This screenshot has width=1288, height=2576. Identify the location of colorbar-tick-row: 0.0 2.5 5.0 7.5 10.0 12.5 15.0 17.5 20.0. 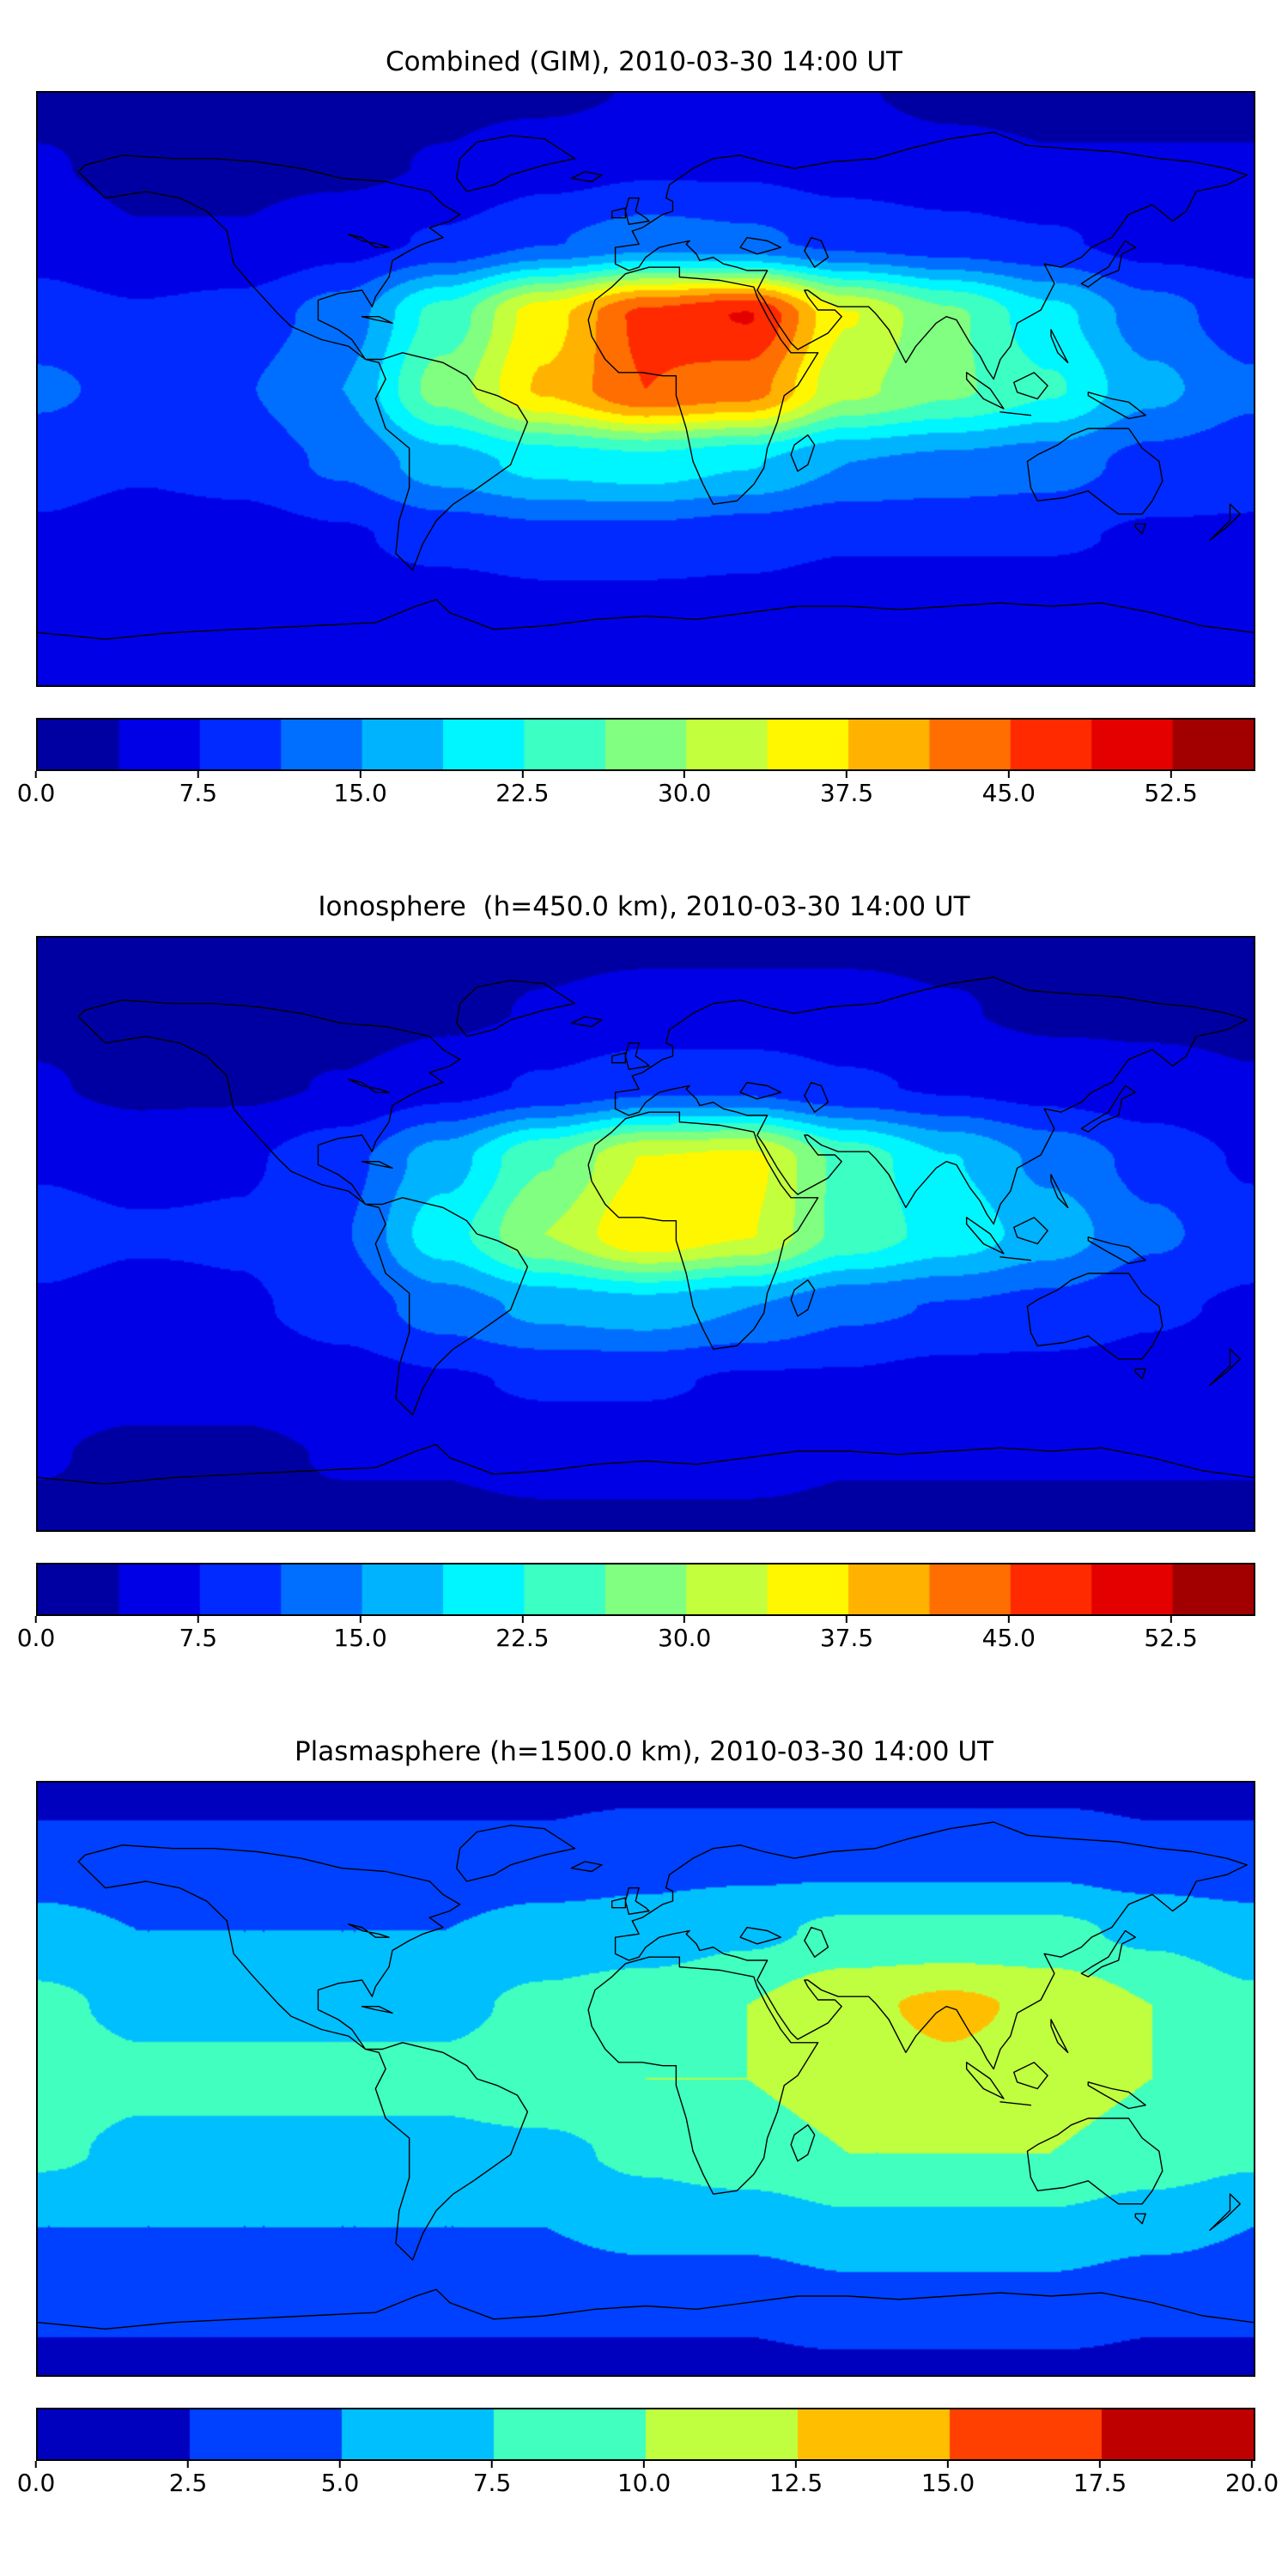
(648, 2481).